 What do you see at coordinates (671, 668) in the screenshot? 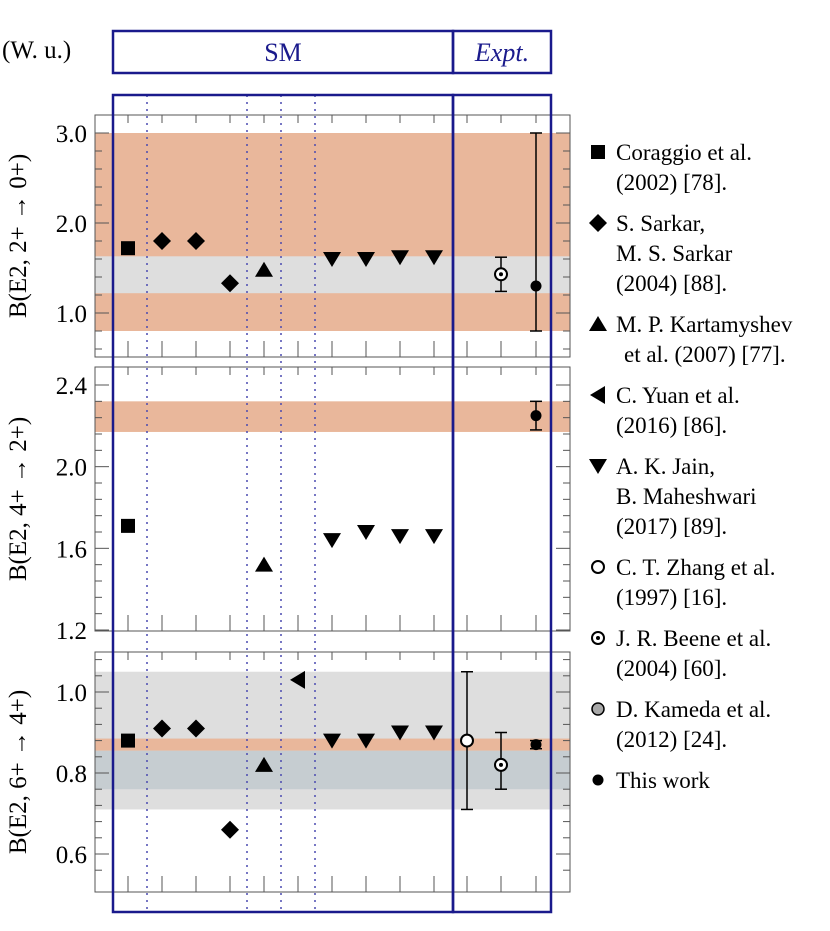
I see `legend-label: (2004) [60].` at bounding box center [671, 668].